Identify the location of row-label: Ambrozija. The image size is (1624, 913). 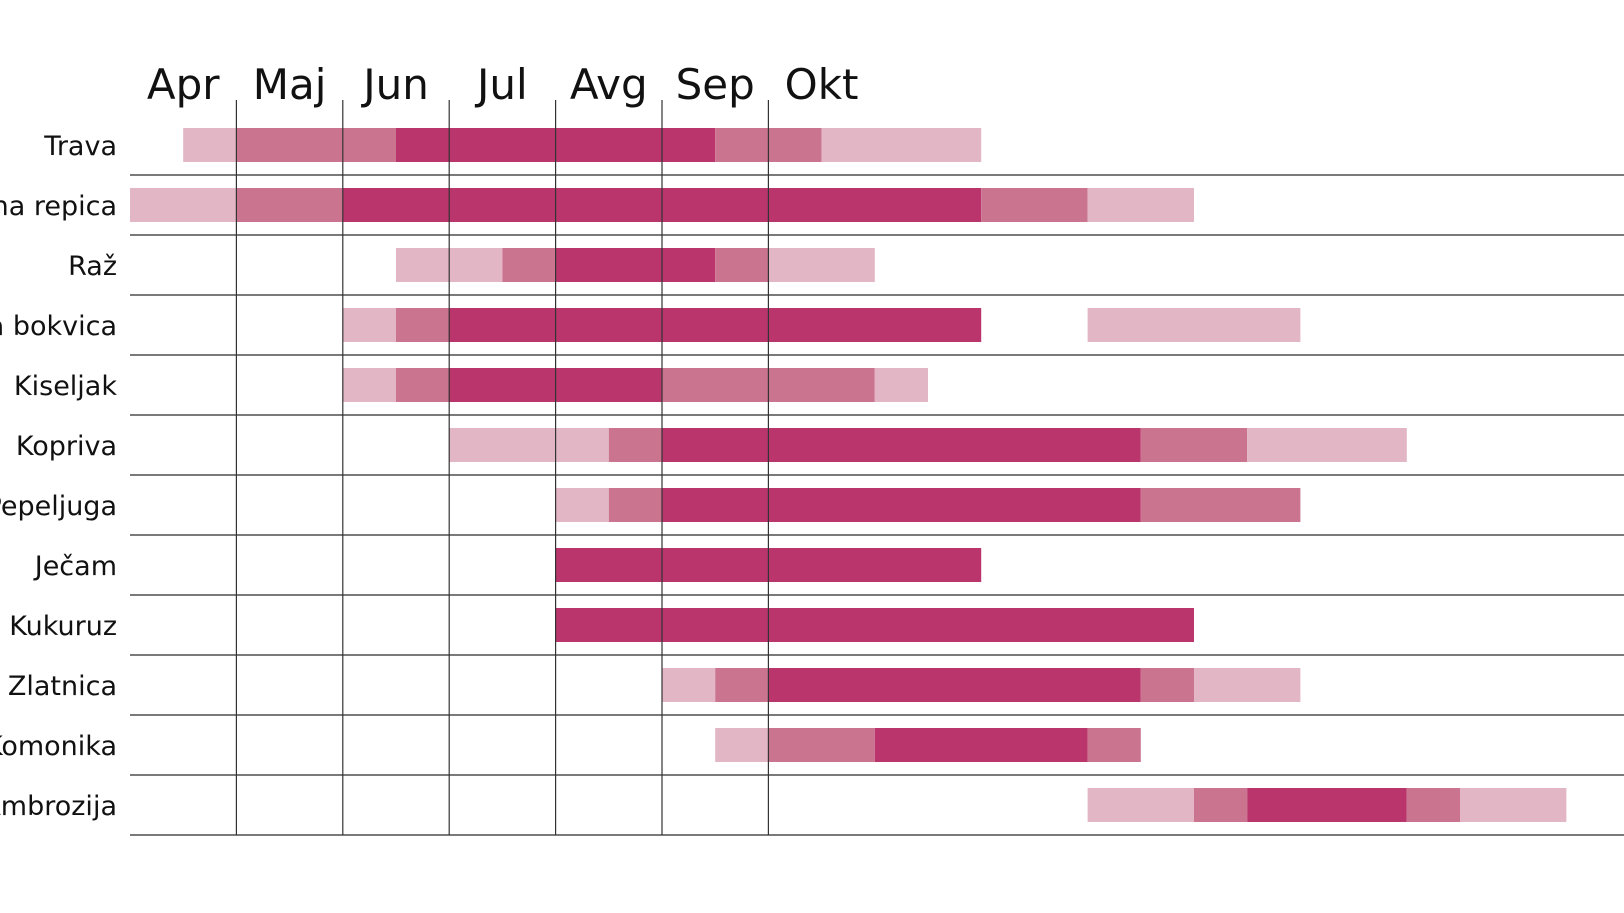
(58, 806).